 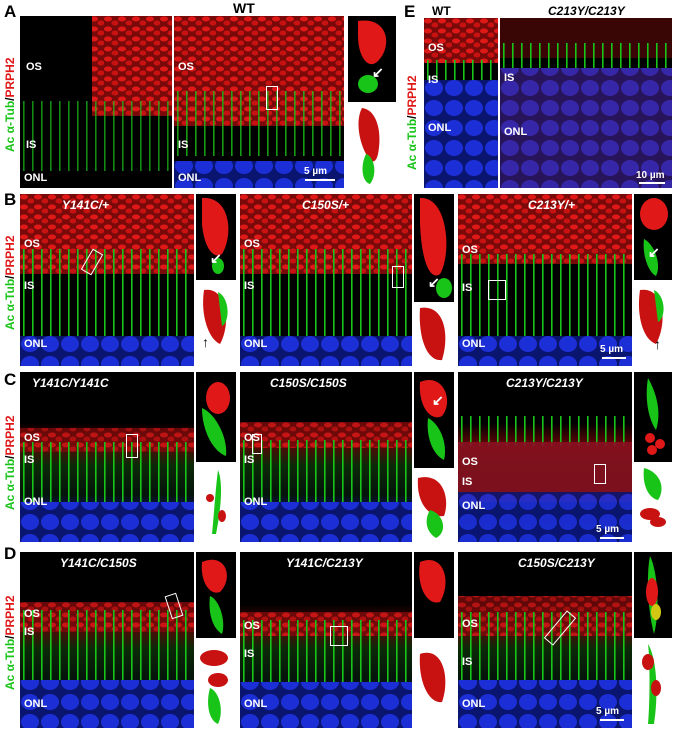 I want to click on inset-3d-b1: ↑, so click(x=216, y=324).